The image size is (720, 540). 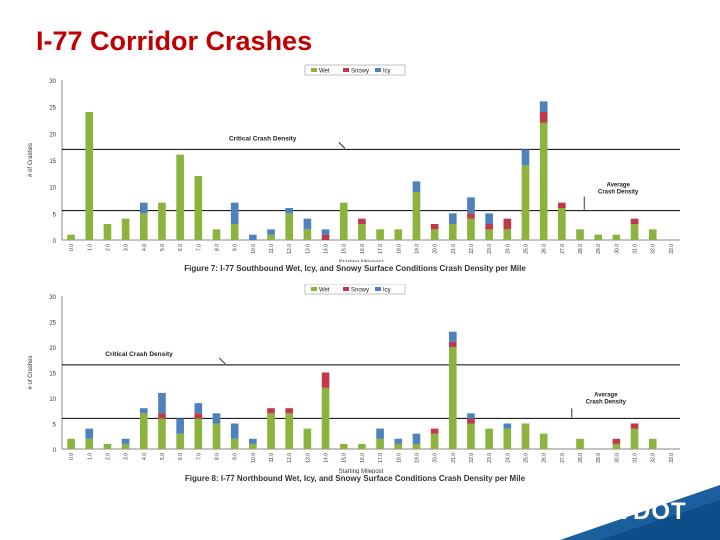 I want to click on x-tick-label: 20.0, so click(x=436, y=249).